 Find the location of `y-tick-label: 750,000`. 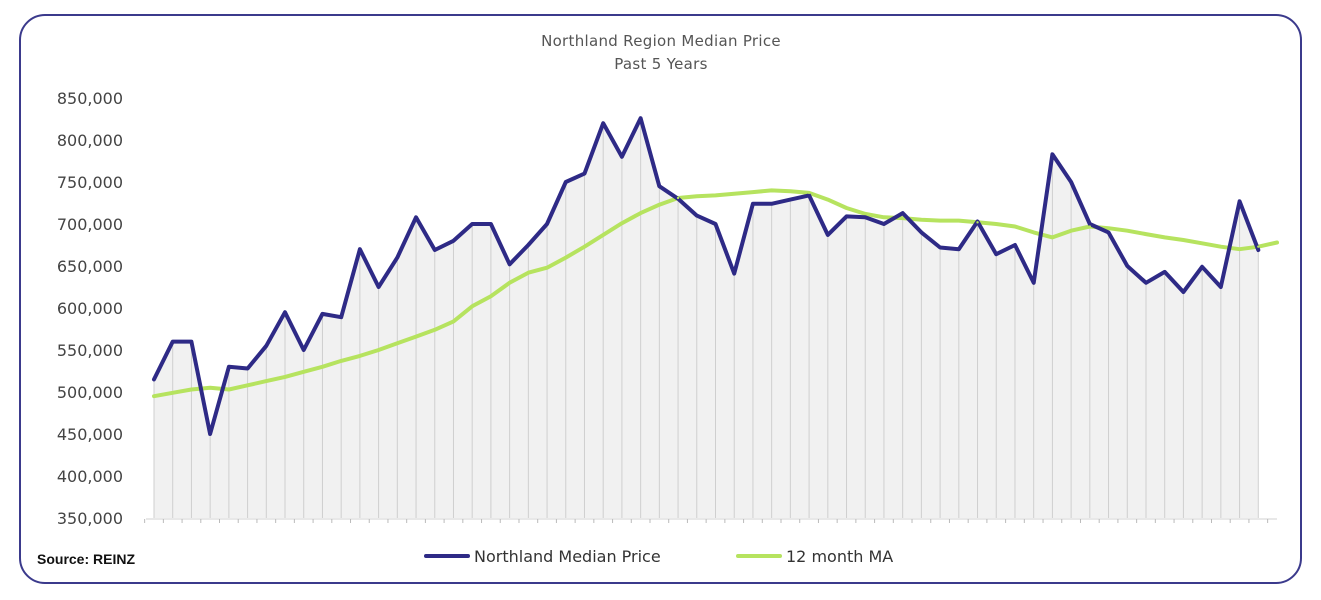

y-tick-label: 750,000 is located at coordinates (90, 182).